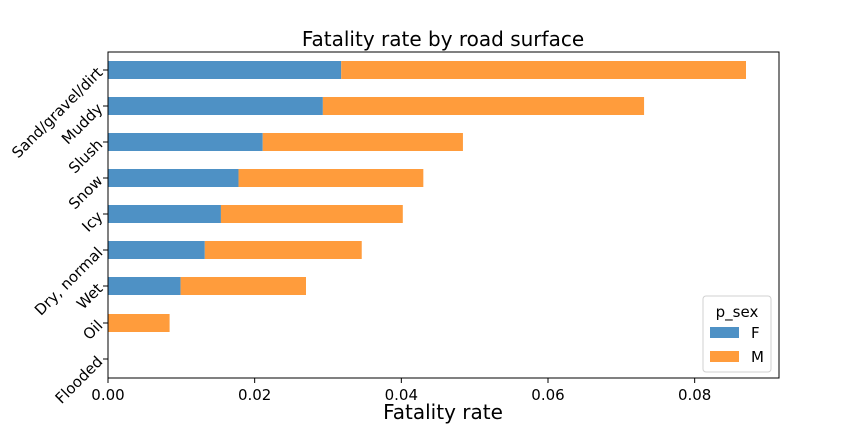 The height and width of the screenshot is (432, 864). I want to click on bar-snow-m, so click(331, 178).